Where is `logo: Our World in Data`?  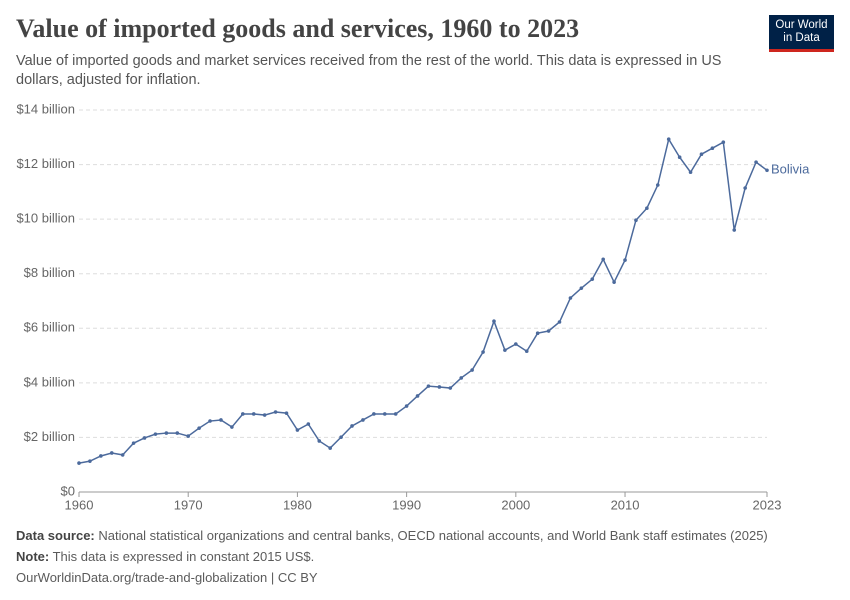 logo: Our World in Data is located at coordinates (801, 33).